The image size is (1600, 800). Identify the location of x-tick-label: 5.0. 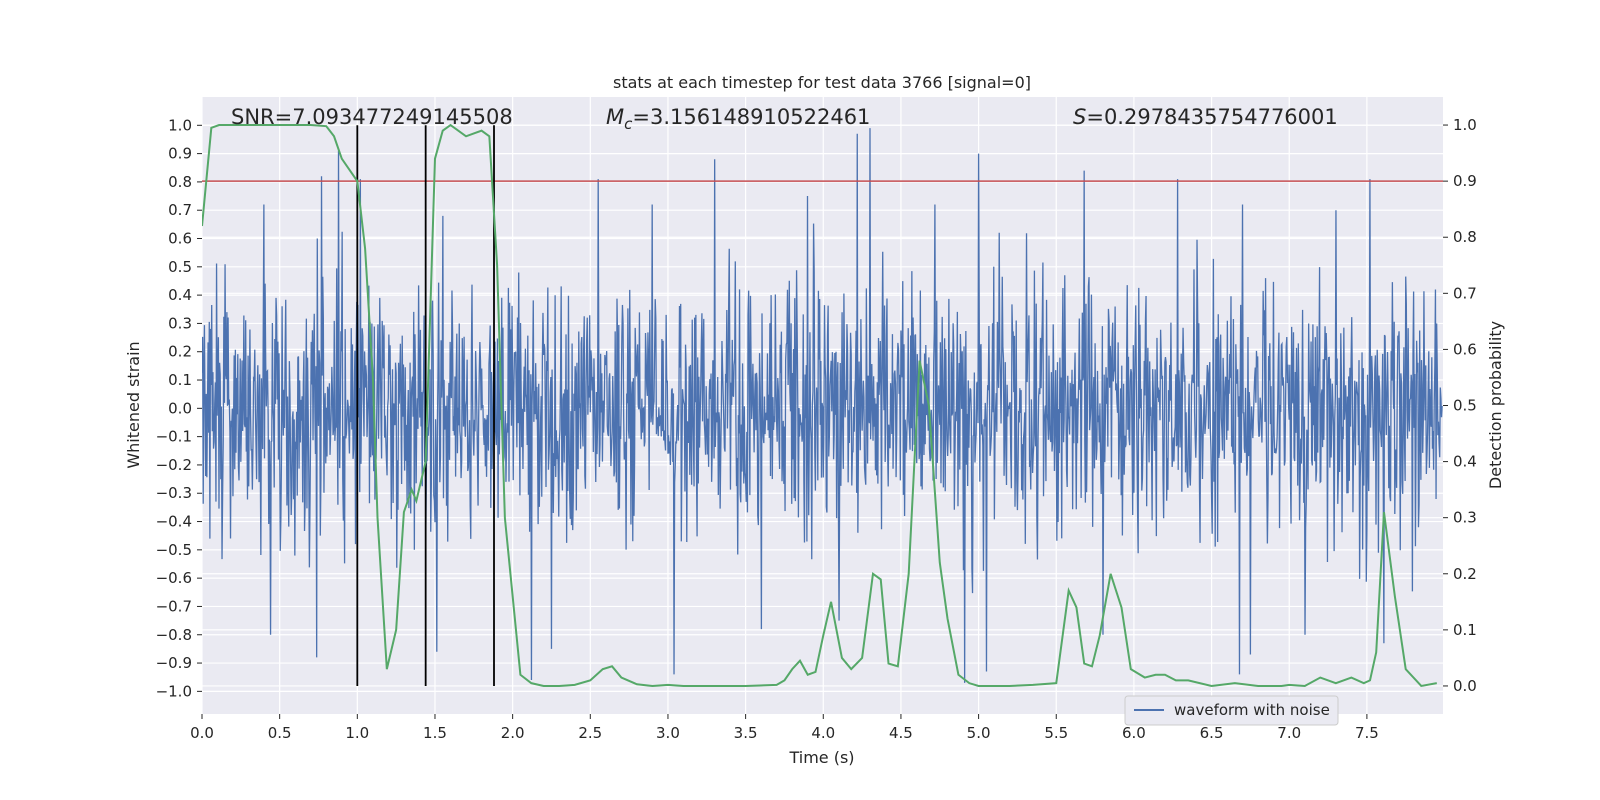
(979, 733).